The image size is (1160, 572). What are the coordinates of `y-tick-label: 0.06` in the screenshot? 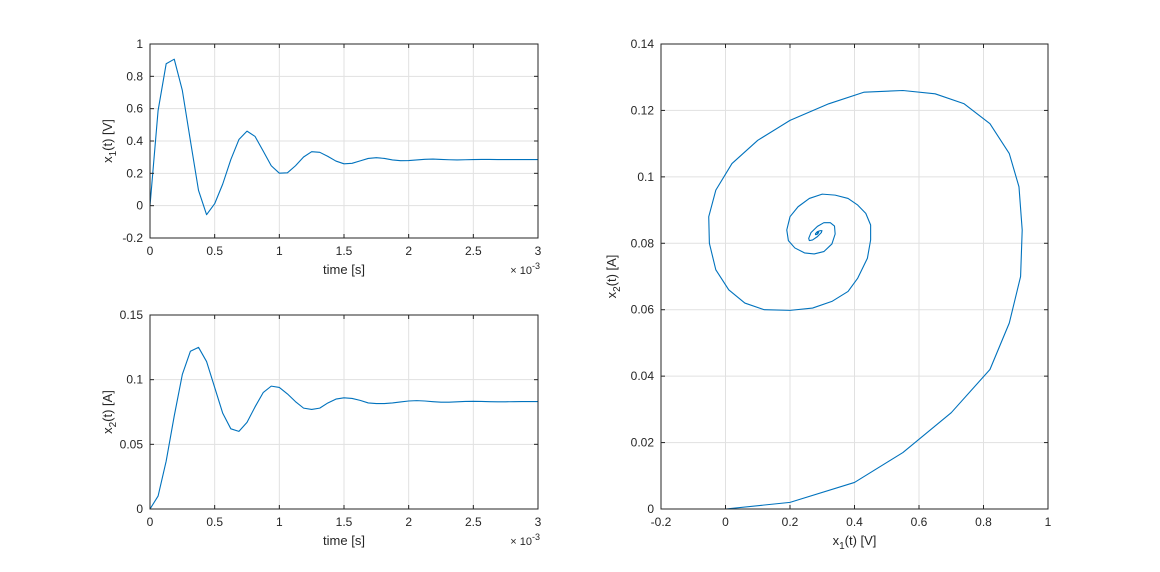 It's located at (643, 310).